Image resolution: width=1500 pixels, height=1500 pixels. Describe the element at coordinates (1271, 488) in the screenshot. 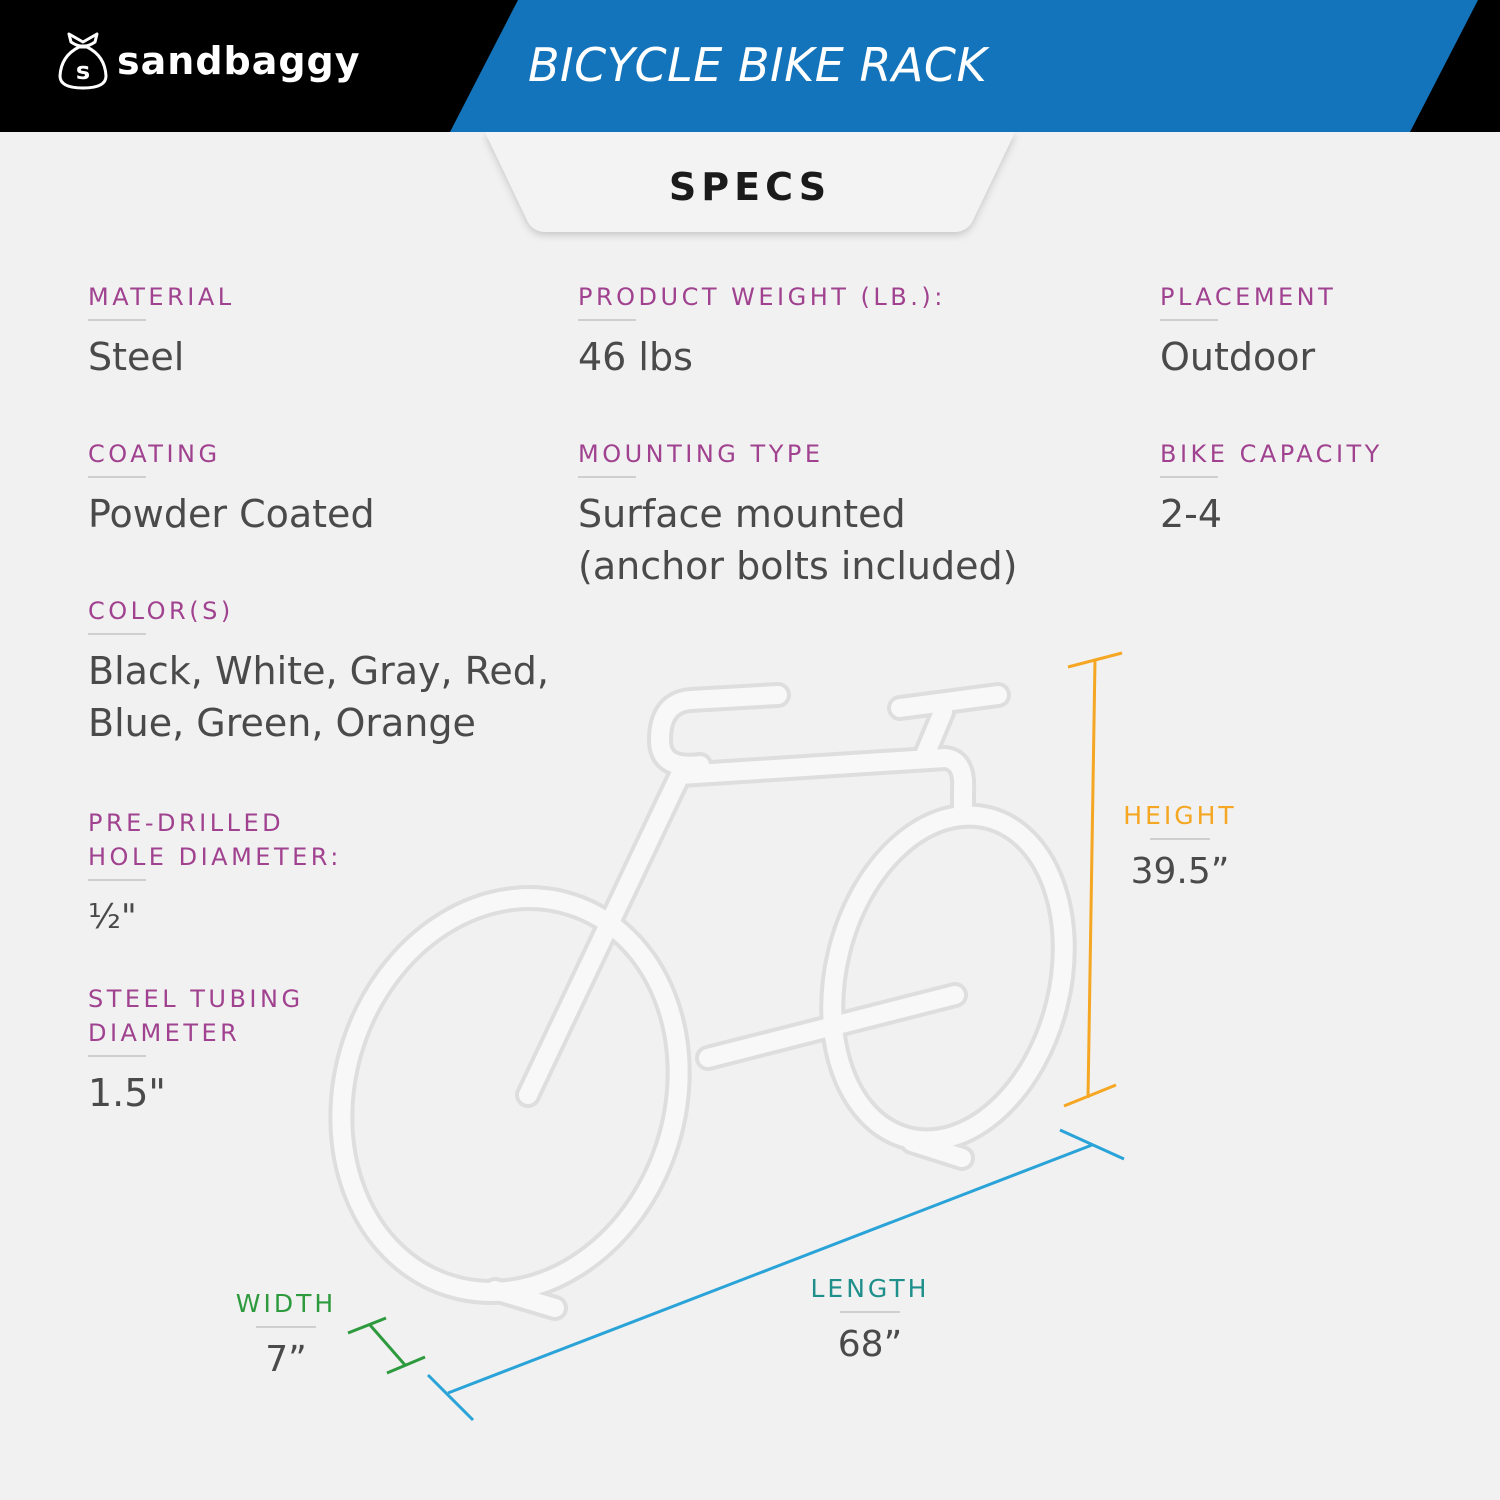

I see `spec-bike-capacity: BIKE CAPACITY 2-4` at that location.